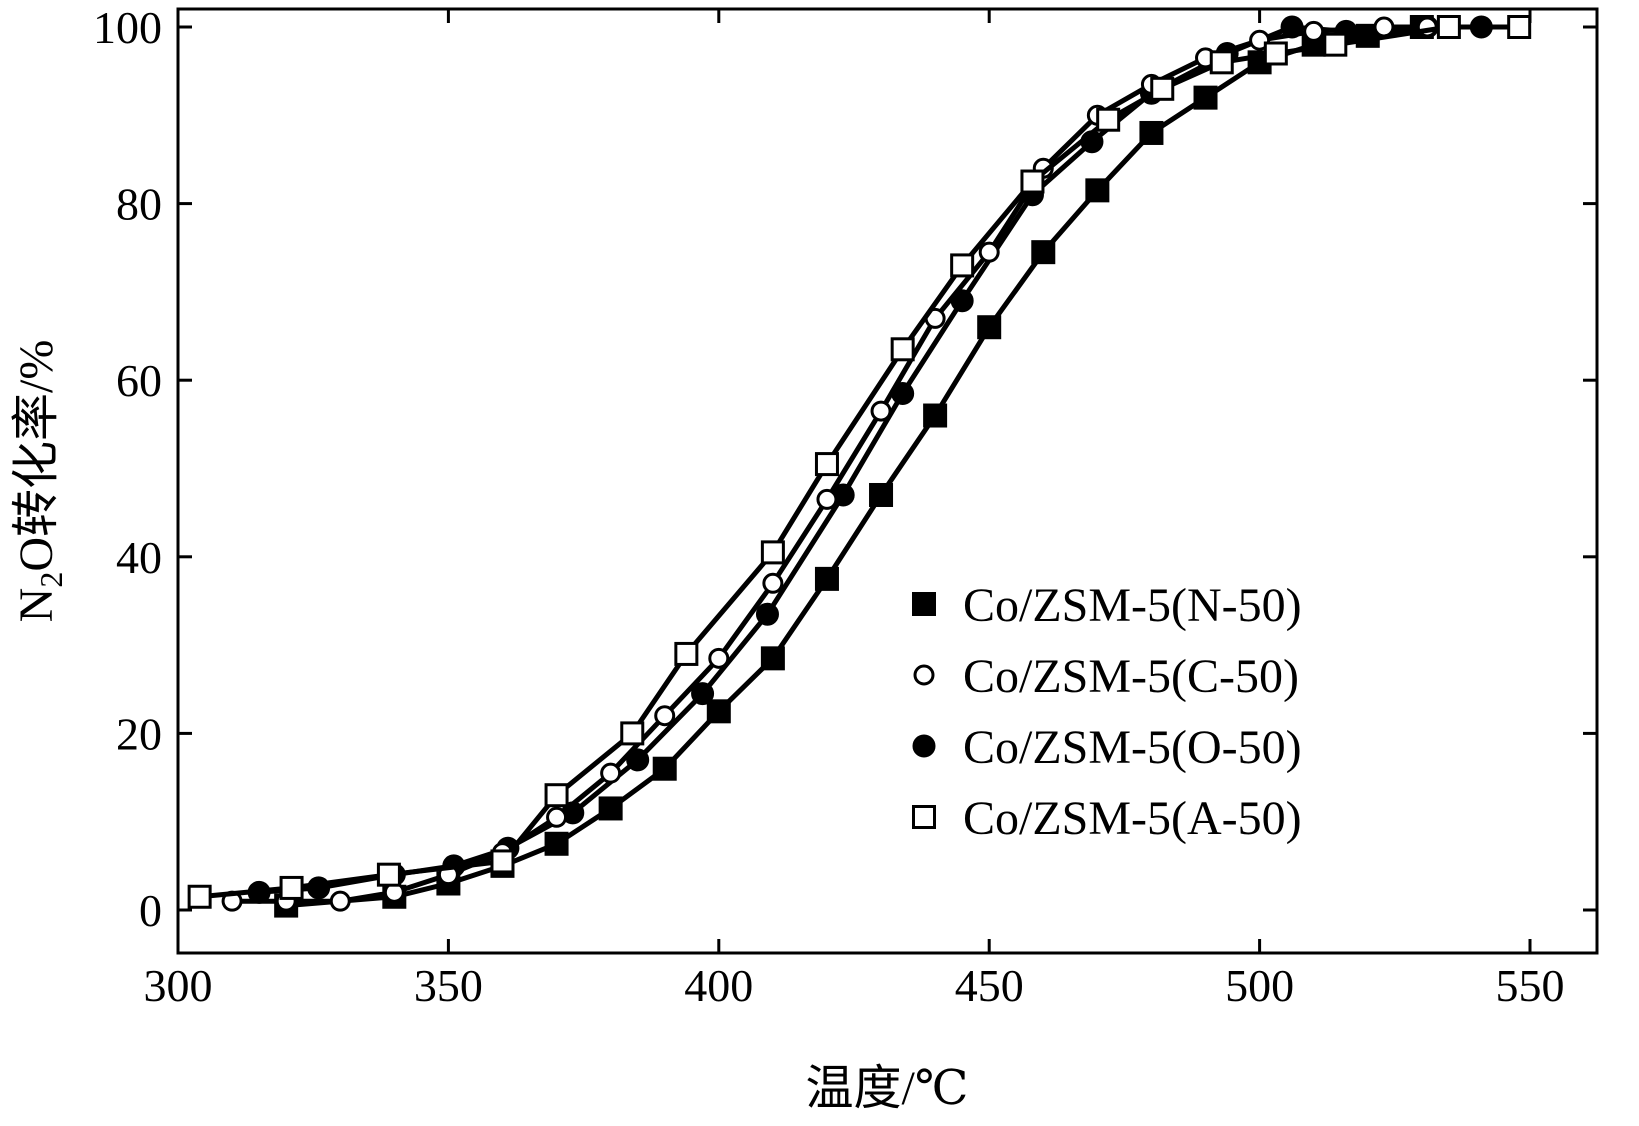 This screenshot has width=1639, height=1126. Describe the element at coordinates (150, 910) in the screenshot. I see `y-tick-label: 0` at that location.